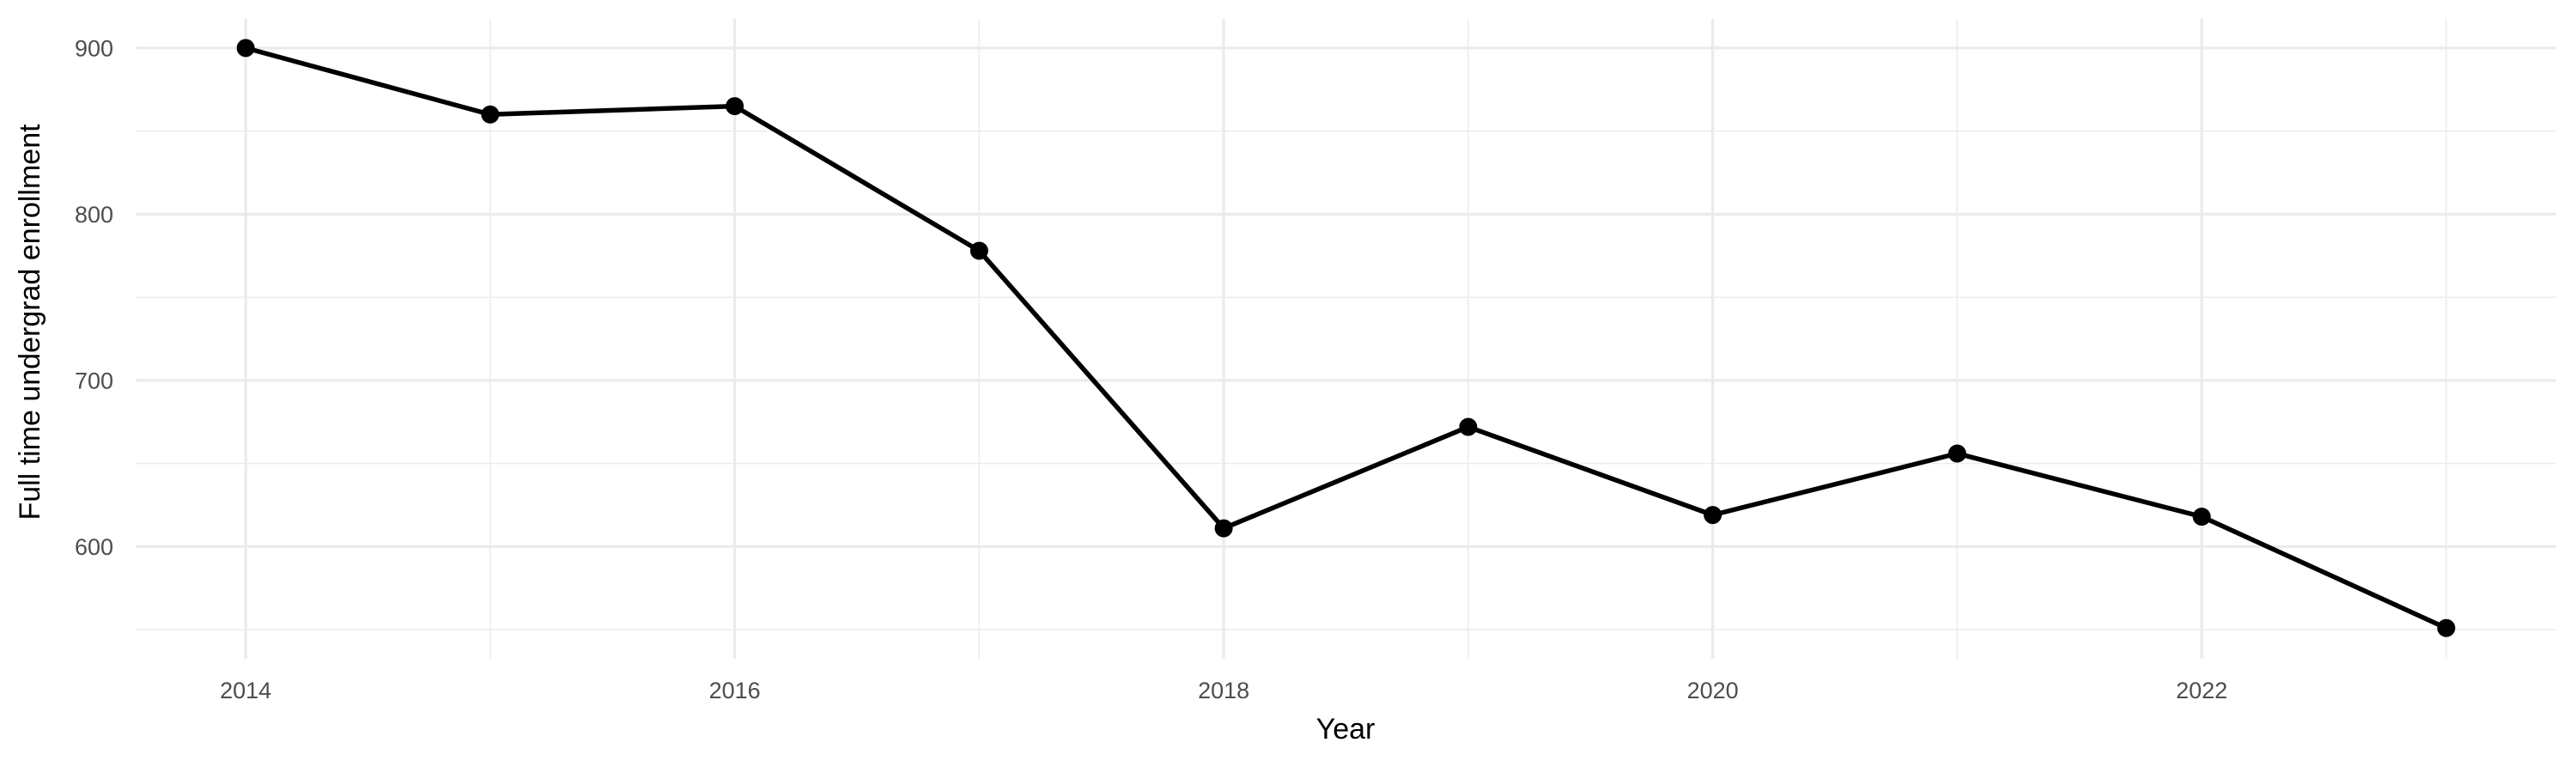 Image resolution: width=2576 pixels, height=773 pixels. I want to click on x-tick-label: 2016, so click(735, 690).